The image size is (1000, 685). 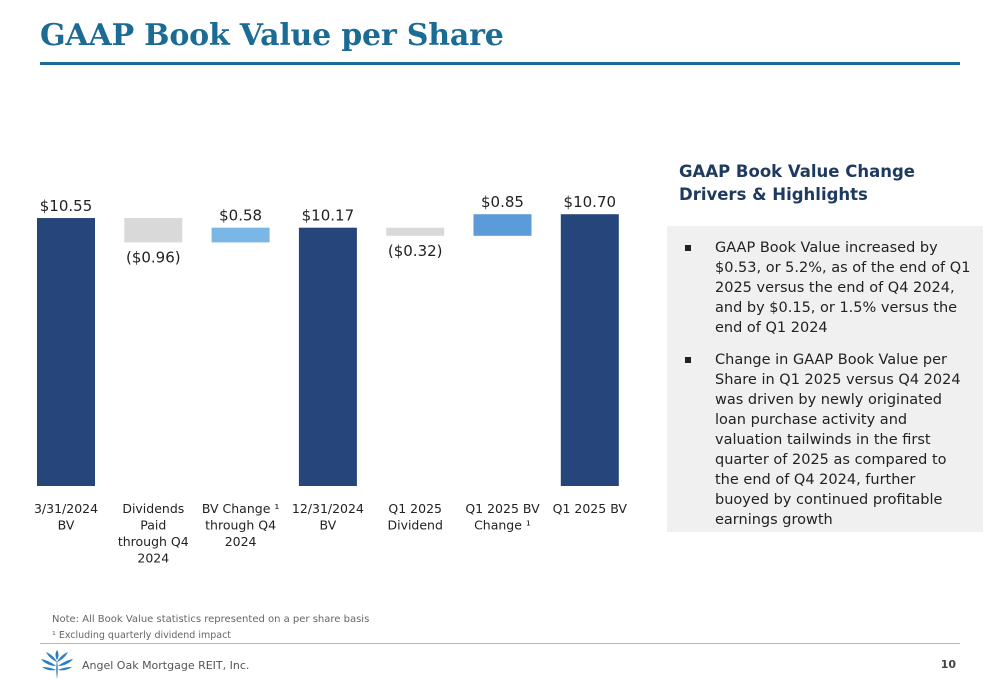 What do you see at coordinates (415, 508) in the screenshot?
I see `category-label: Q1 2025` at bounding box center [415, 508].